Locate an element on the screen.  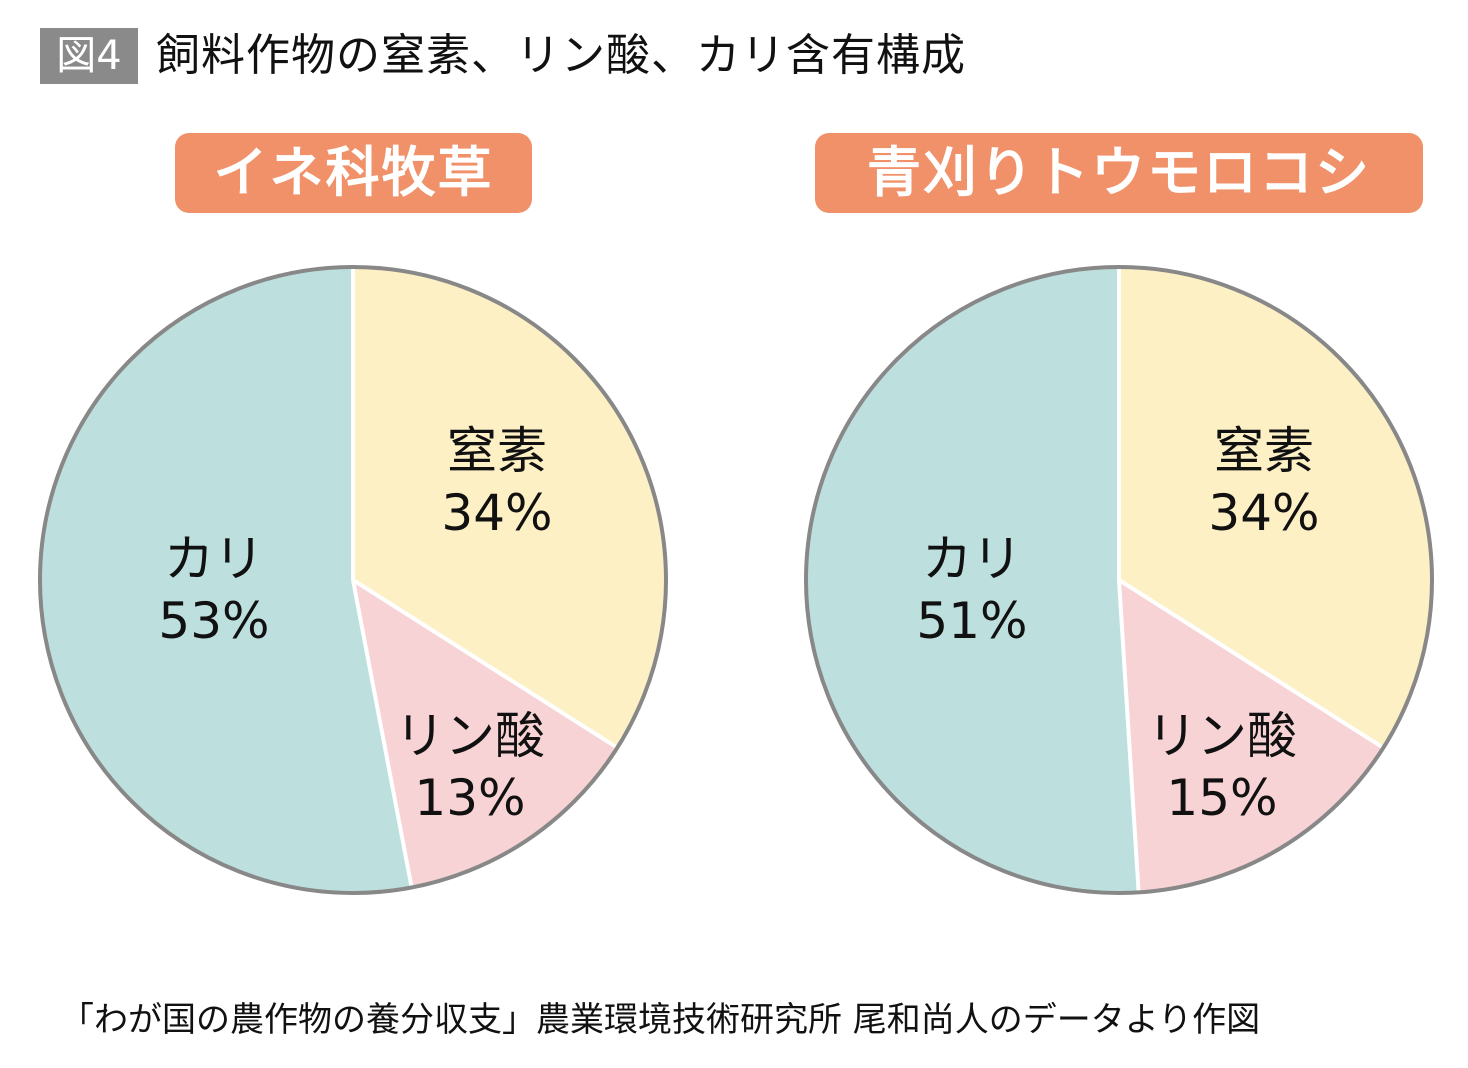
label-corn-potassium: カリ 51% is located at coordinates (972, 590).